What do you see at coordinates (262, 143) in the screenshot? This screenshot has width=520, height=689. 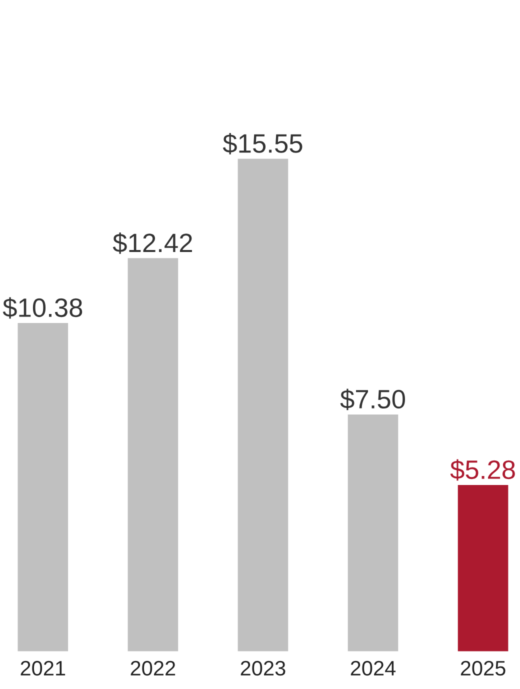 I see `data-label: $15.55` at bounding box center [262, 143].